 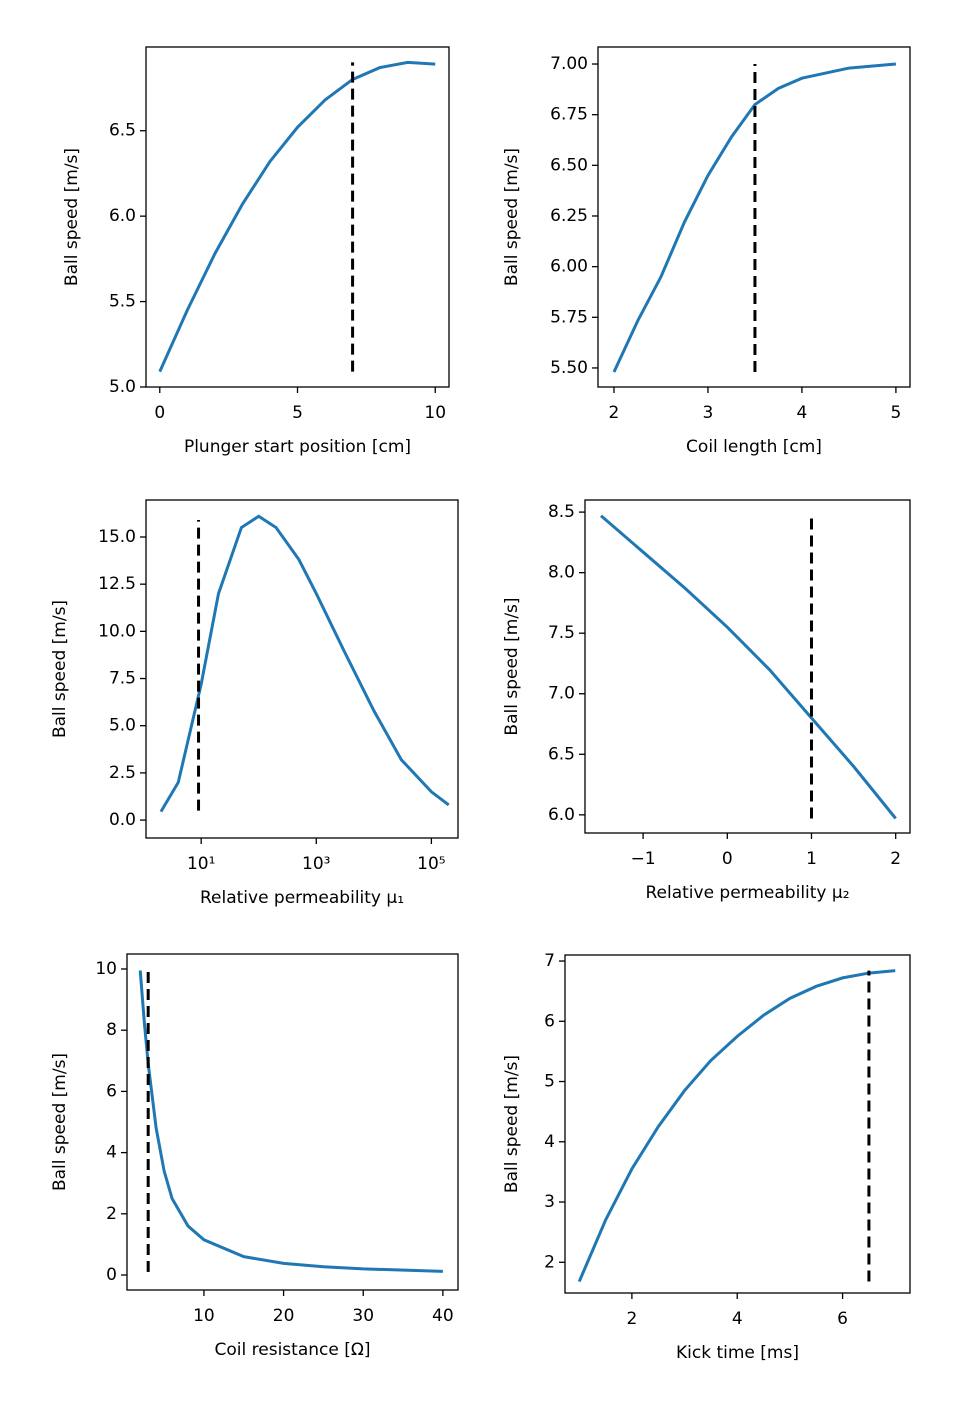 What do you see at coordinates (316, 864) in the screenshot?
I see `x-tick-label: 10³` at bounding box center [316, 864].